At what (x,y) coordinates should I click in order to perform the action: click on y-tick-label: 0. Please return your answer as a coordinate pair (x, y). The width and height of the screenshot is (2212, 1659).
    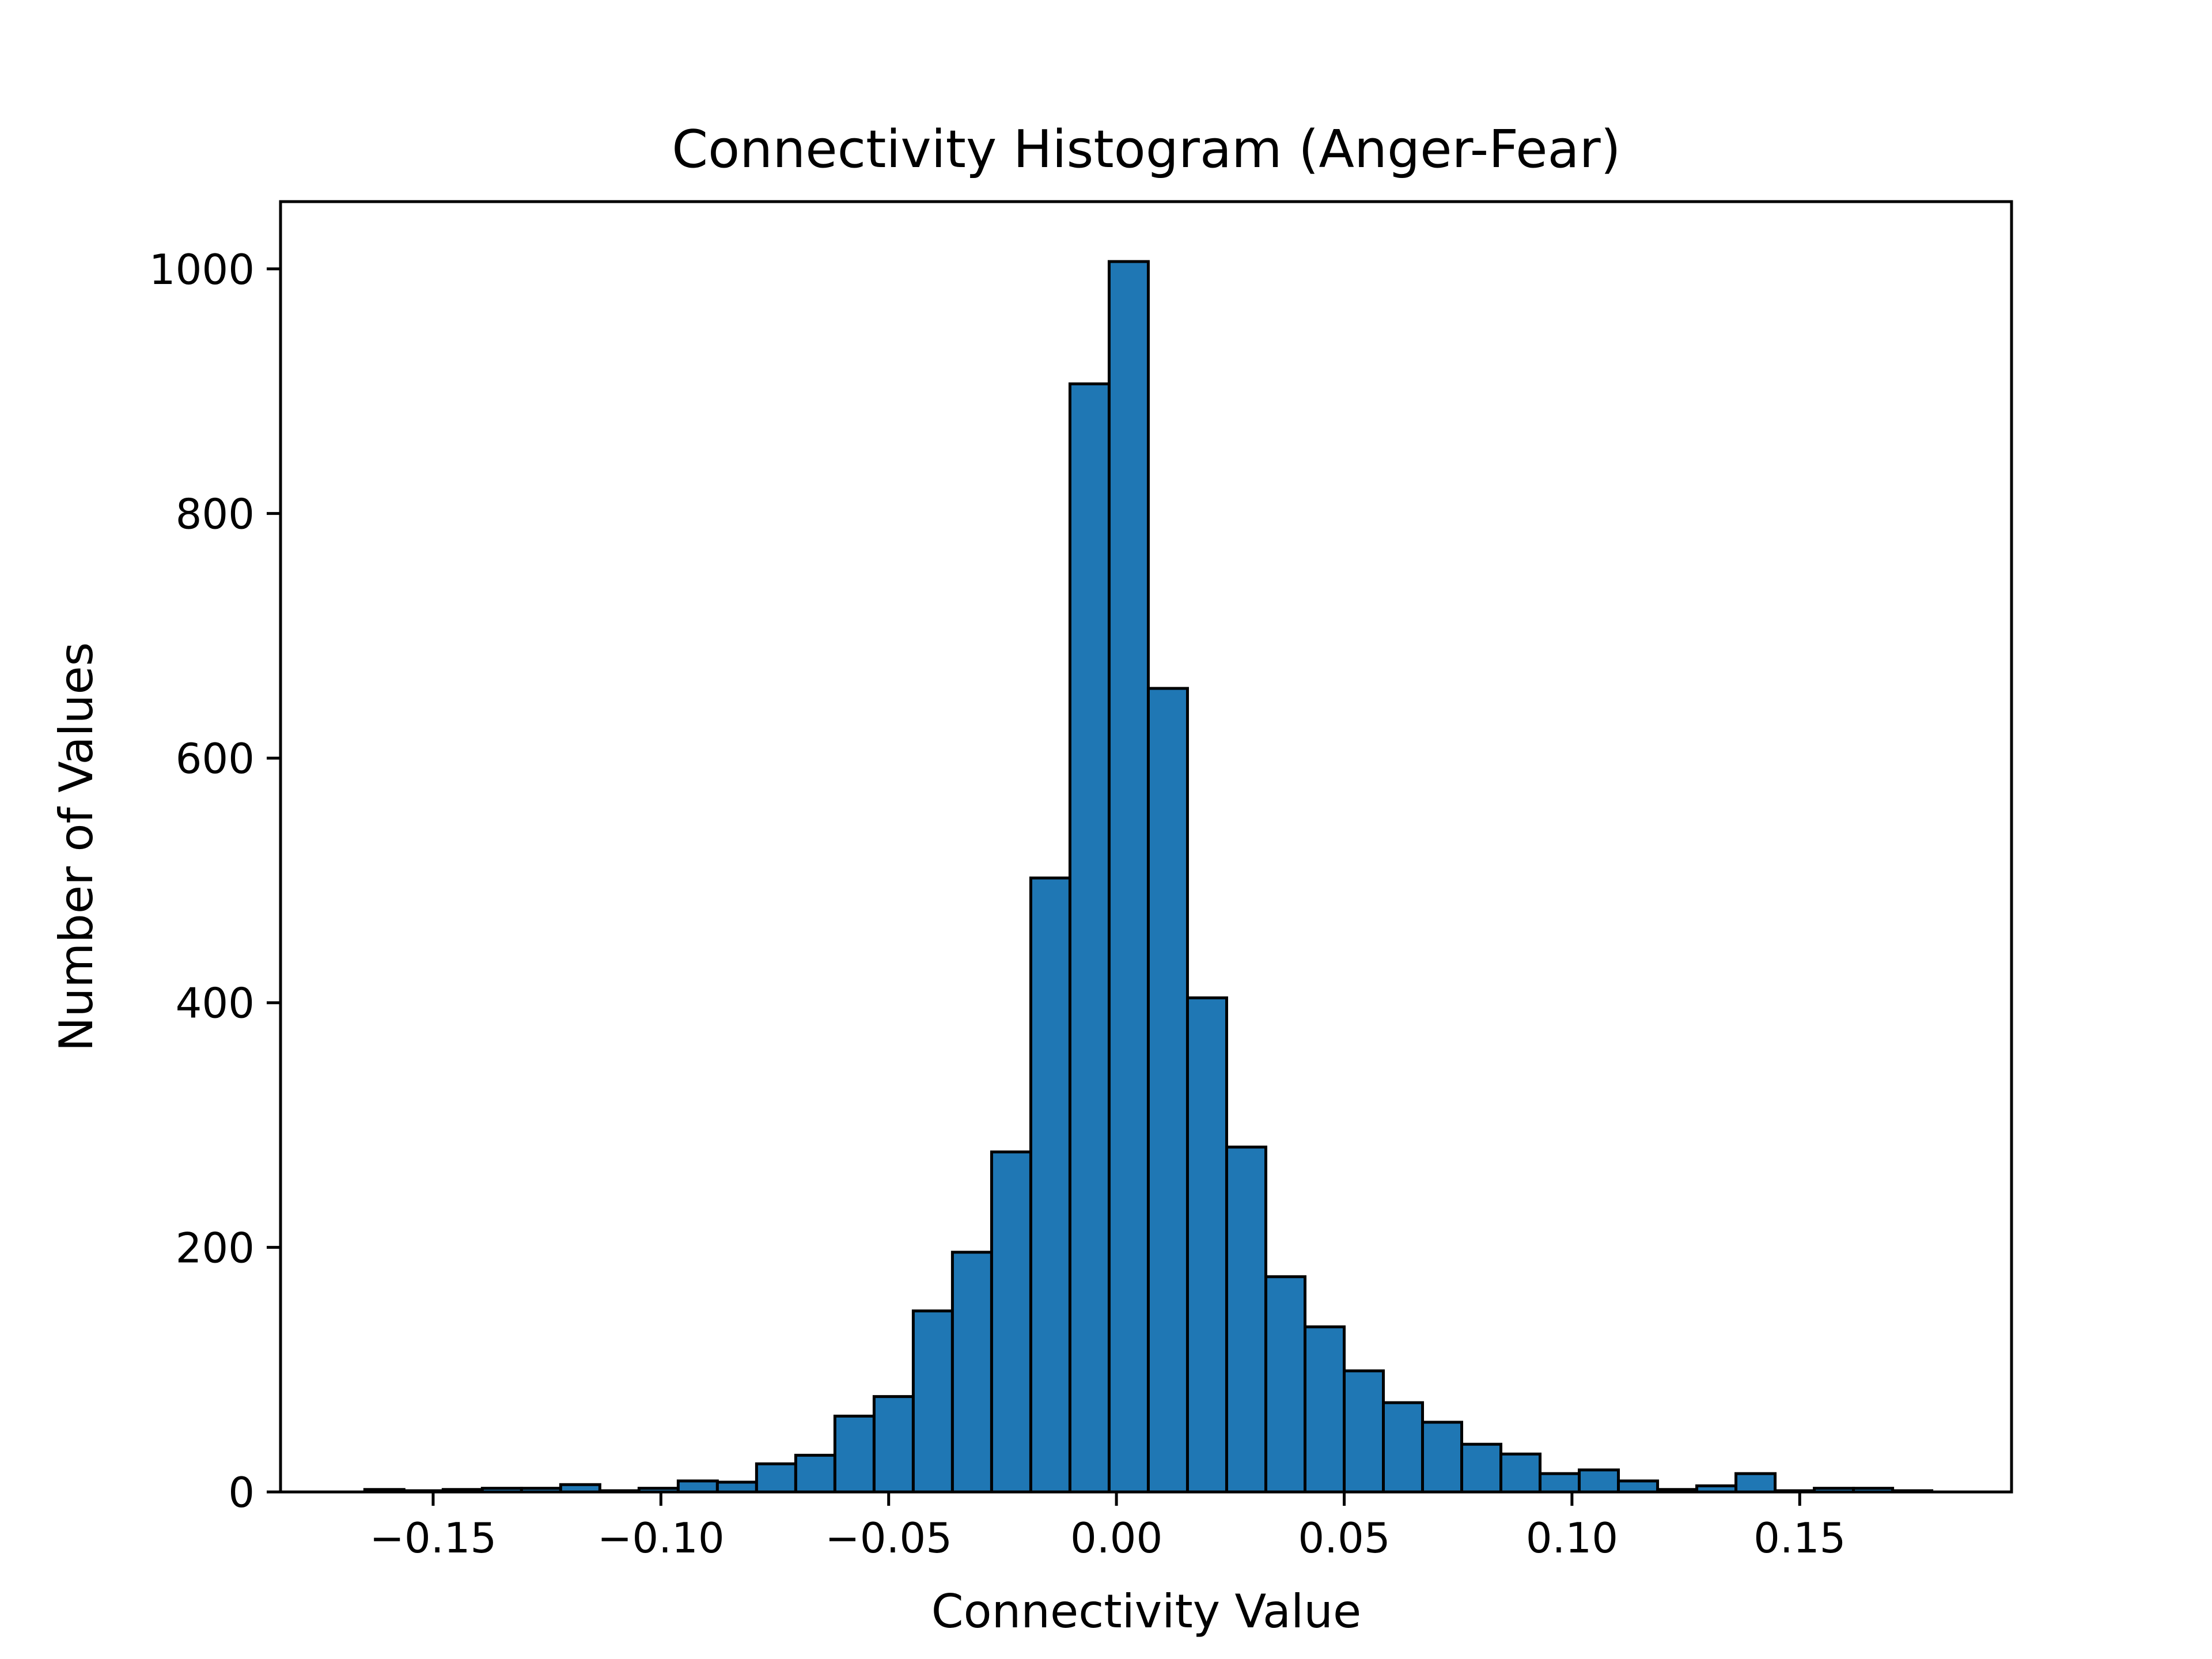
    Looking at the image, I should click on (241, 1492).